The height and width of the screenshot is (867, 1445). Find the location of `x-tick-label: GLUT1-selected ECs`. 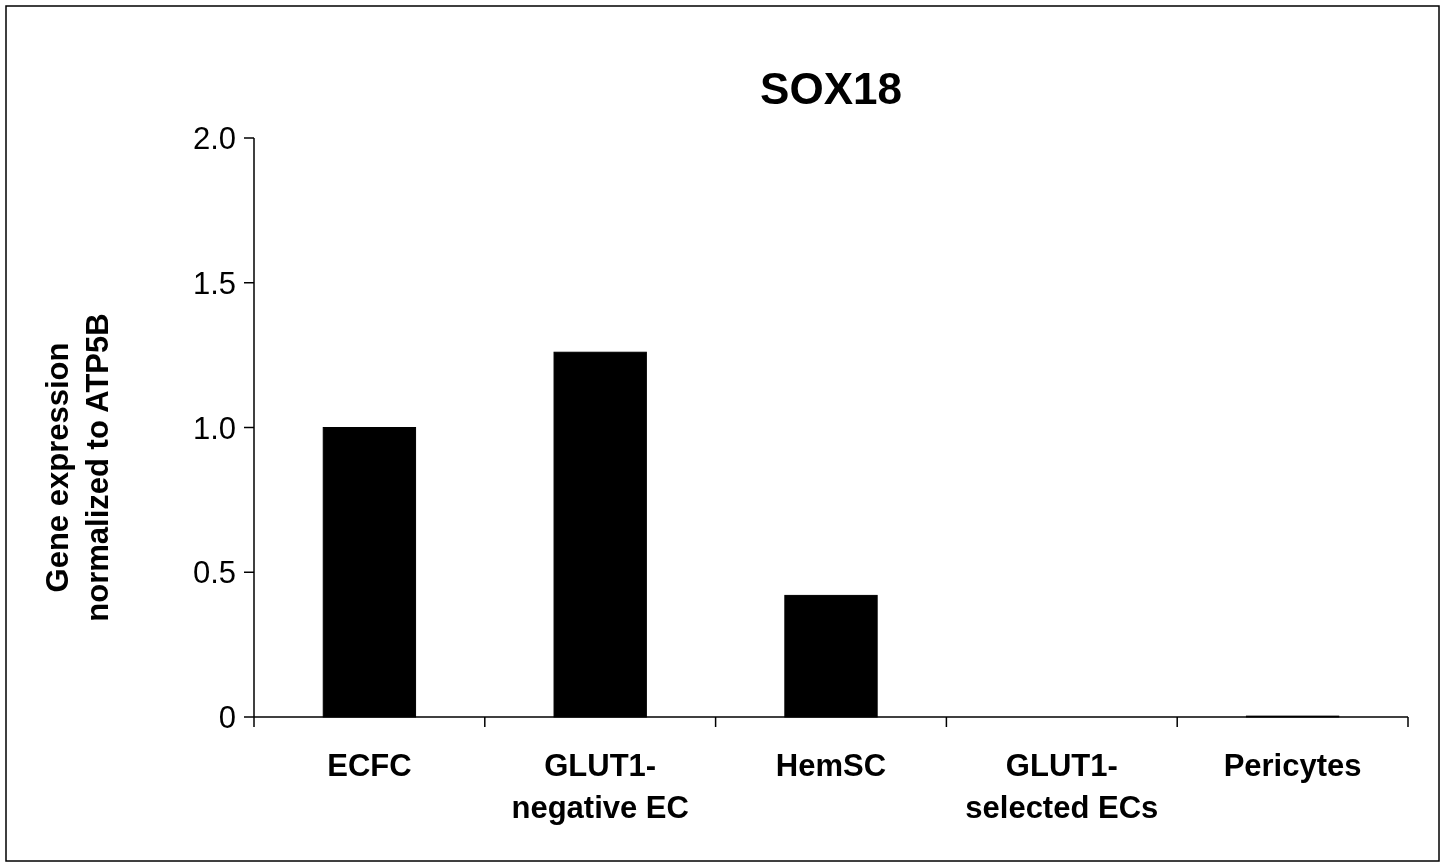

x-tick-label: GLUT1-selected ECs is located at coordinates (1062, 786).